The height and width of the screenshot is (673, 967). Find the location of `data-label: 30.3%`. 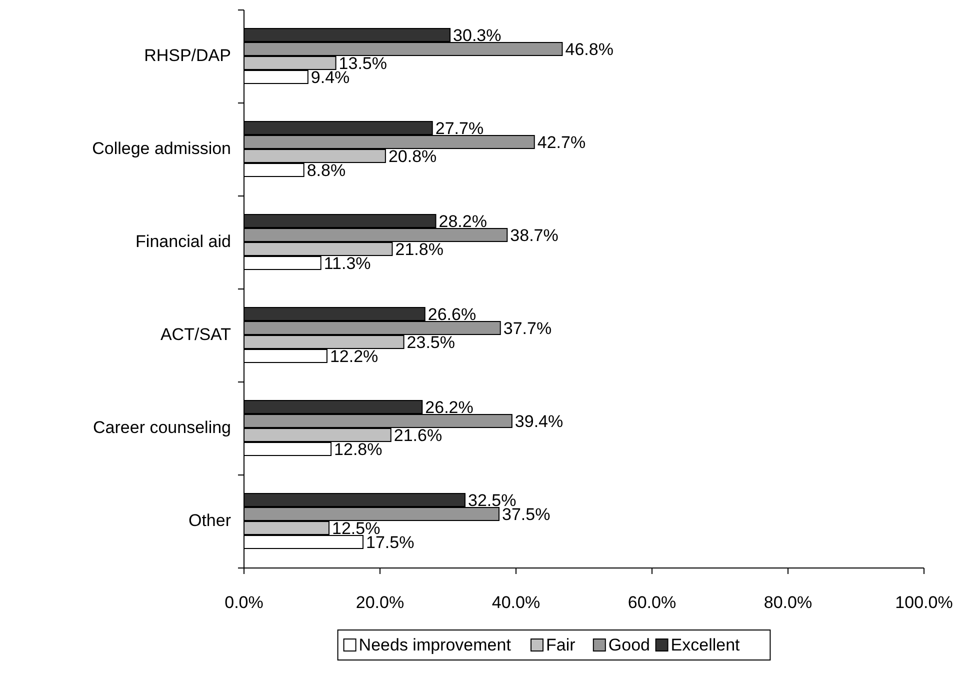

data-label: 30.3% is located at coordinates (477, 35).